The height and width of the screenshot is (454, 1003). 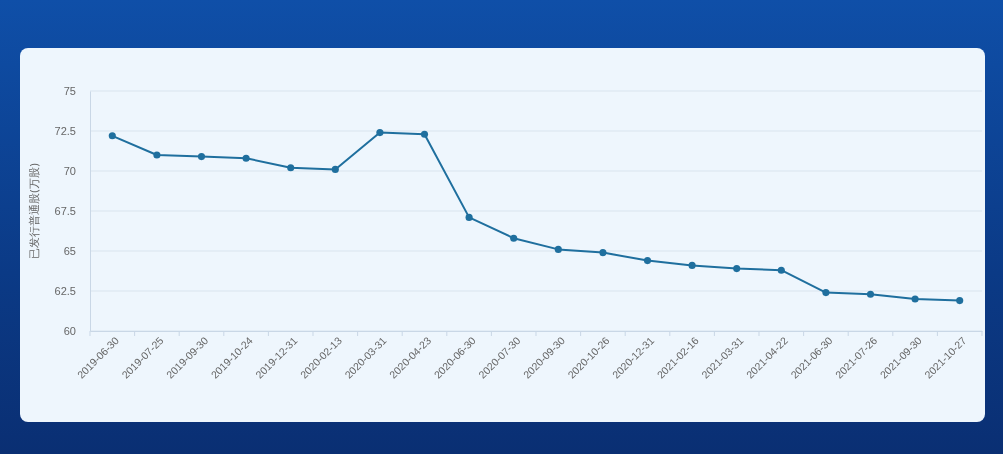 What do you see at coordinates (69, 171) in the screenshot?
I see `y-tick-label: 70` at bounding box center [69, 171].